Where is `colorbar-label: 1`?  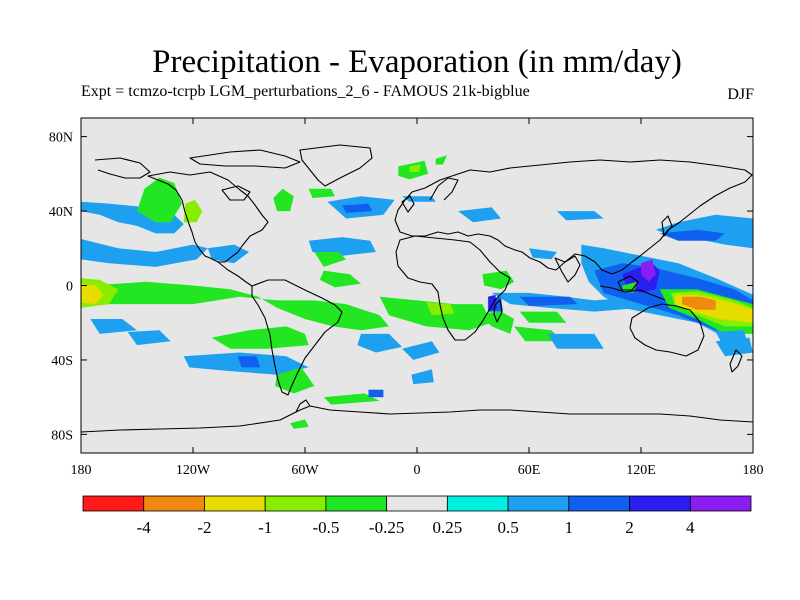 colorbar-label: 1 is located at coordinates (569, 527).